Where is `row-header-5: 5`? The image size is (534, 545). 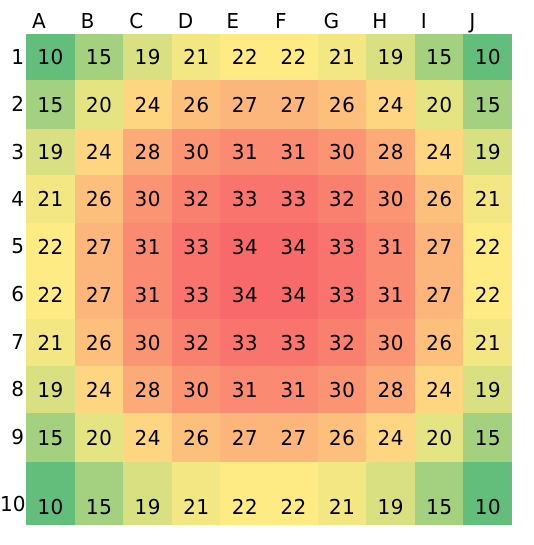
row-header-5: 5 is located at coordinates (17, 246).